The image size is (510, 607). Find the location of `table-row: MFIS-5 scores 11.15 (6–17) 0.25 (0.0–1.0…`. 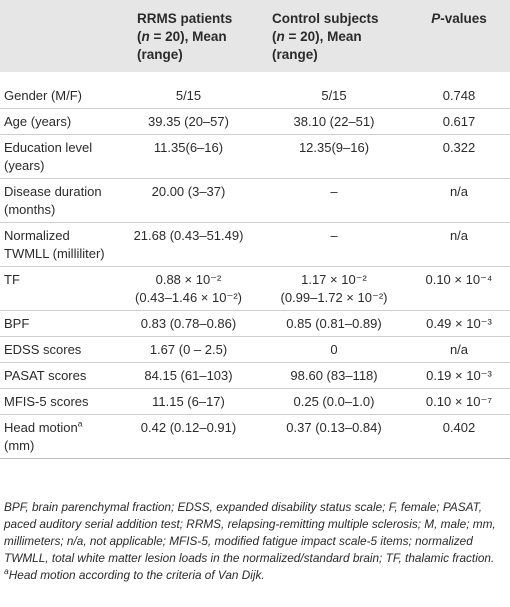

table-row: MFIS-5 scores 11.15 (6–17) 0.25 (0.0–1.0… is located at coordinates (255, 401).